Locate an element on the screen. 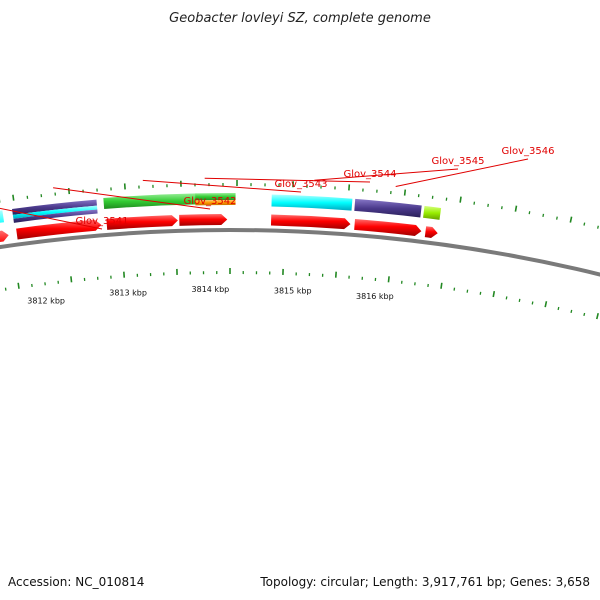 This screenshot has width=600, height=600. kbp-scale-label: 3814 kbp is located at coordinates (211, 289).